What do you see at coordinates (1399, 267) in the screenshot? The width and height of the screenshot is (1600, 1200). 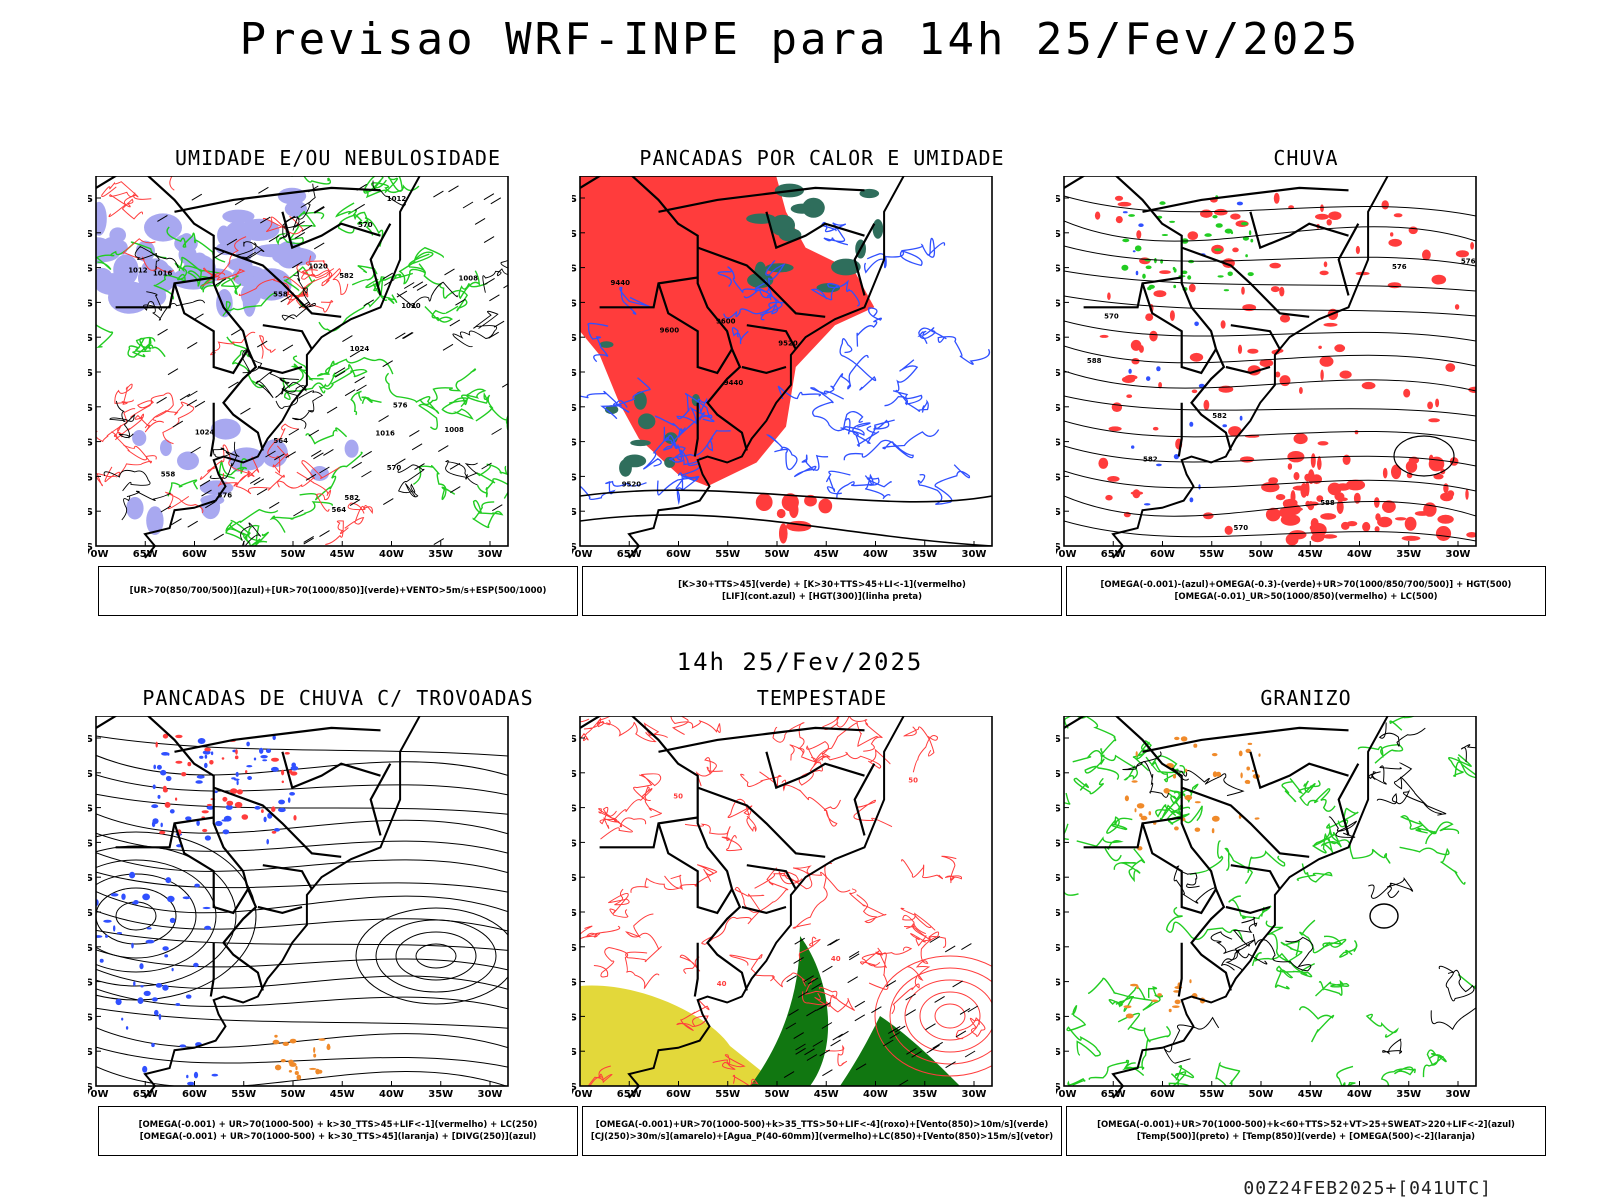 I see `contour-label: 576` at bounding box center [1399, 267].